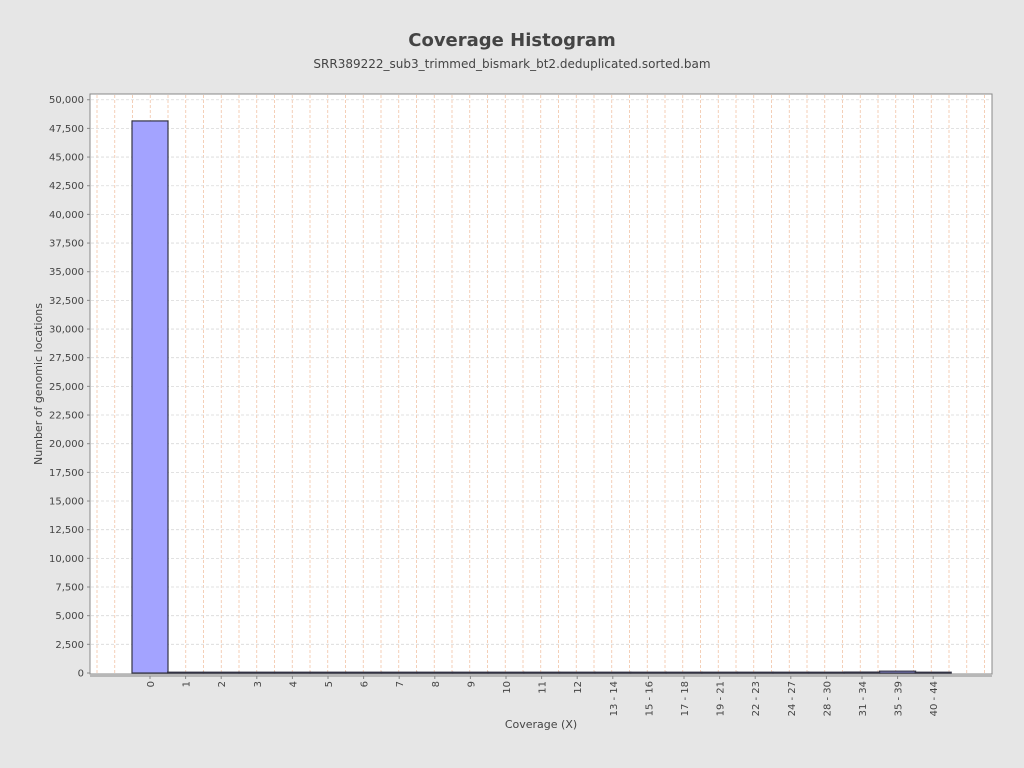  What do you see at coordinates (222, 684) in the screenshot?
I see `x-tick-label: 2` at bounding box center [222, 684].